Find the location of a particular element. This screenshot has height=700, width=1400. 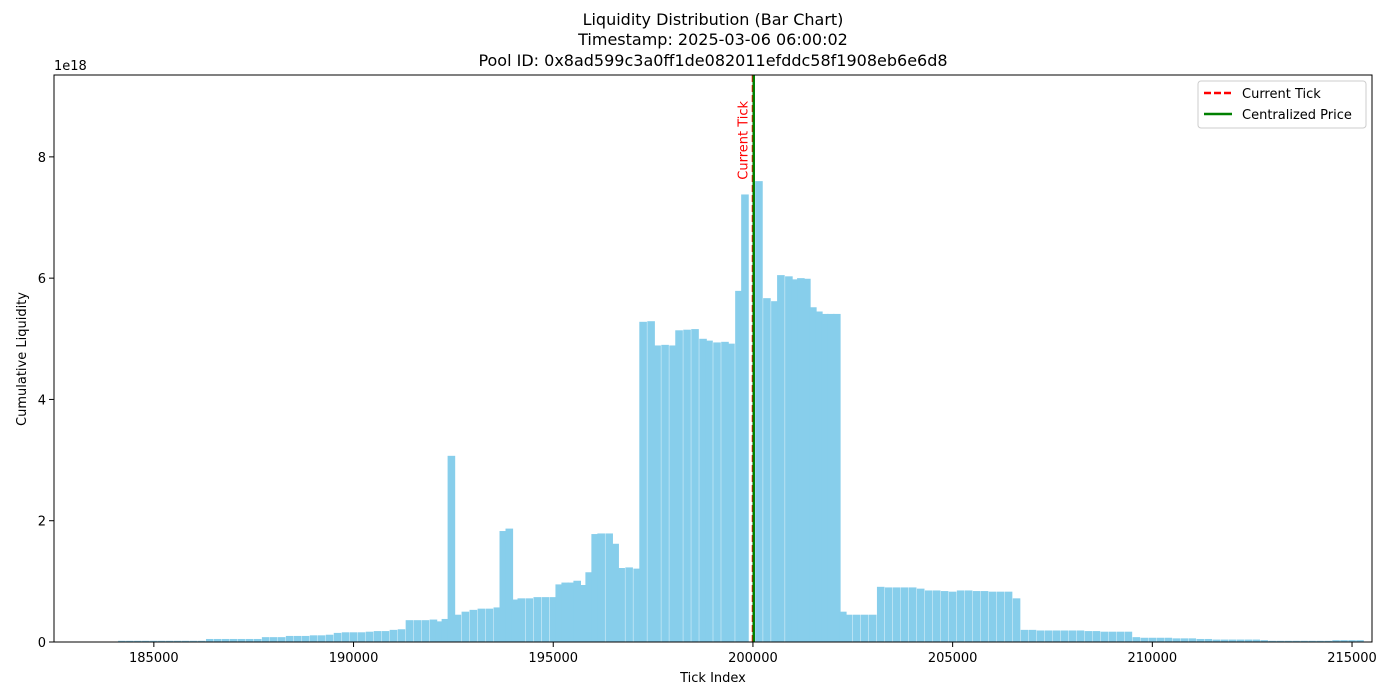

chart-title-line-1: Liquidity Distribution (Bar Chart) is located at coordinates (713, 19).